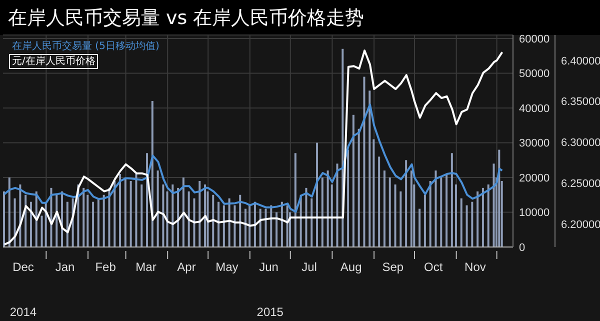 The height and width of the screenshot is (321, 600). What do you see at coordinates (393, 267) in the screenshot?
I see `x-tick-label: Sep` at bounding box center [393, 267].